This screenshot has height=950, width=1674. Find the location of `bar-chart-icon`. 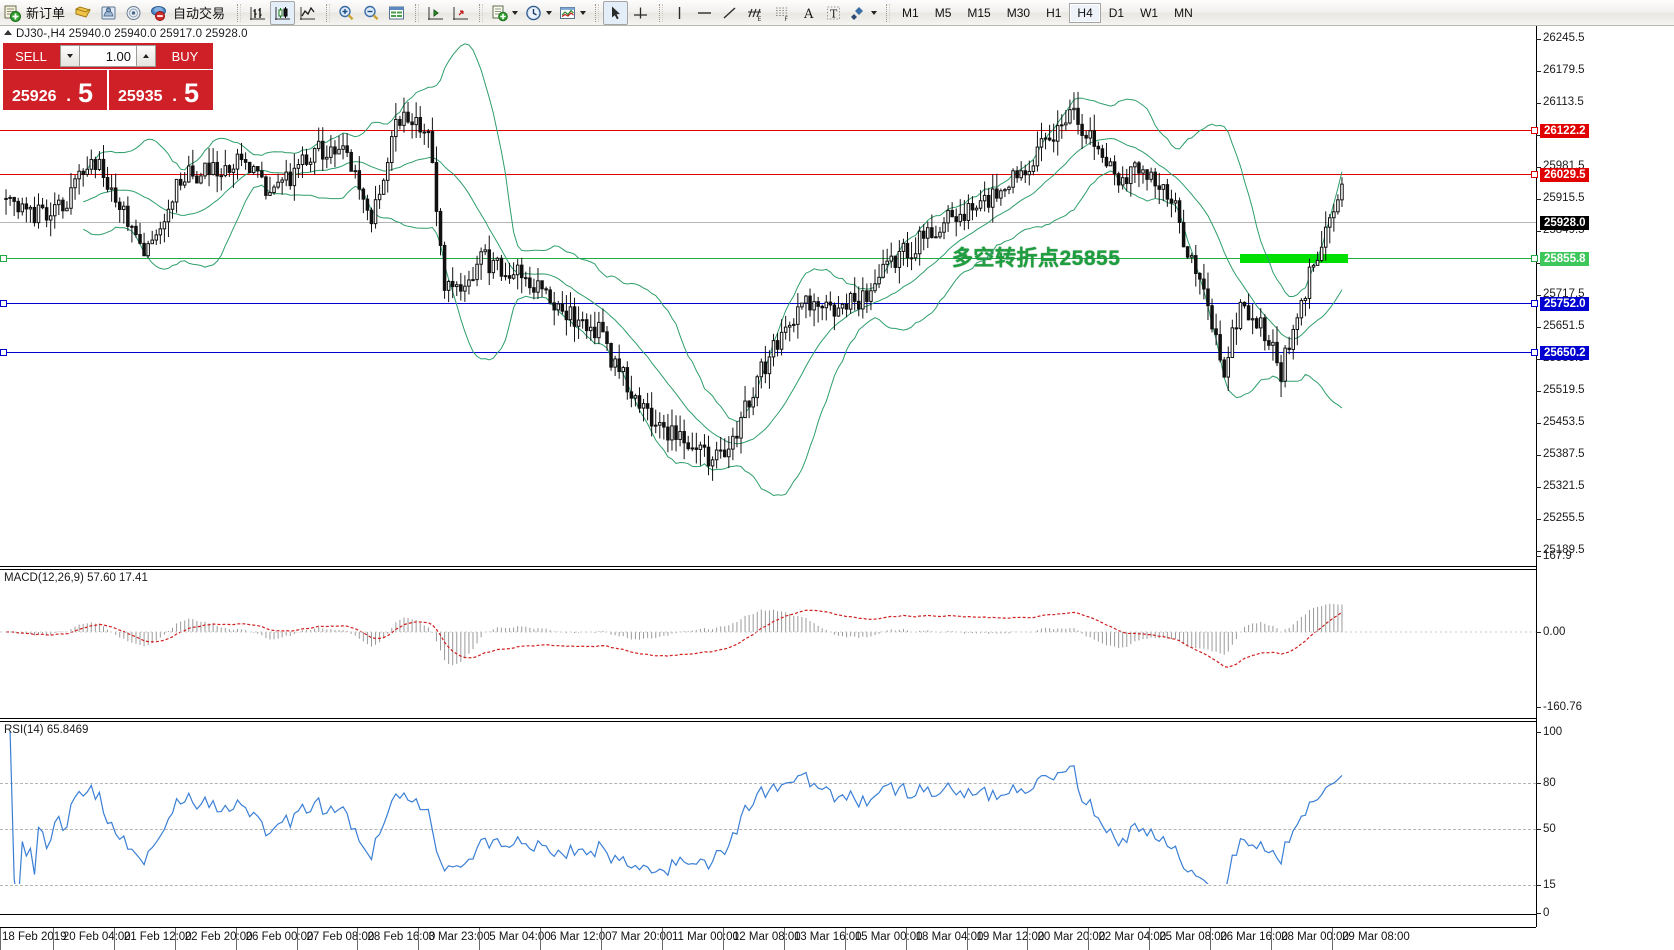

bar-chart-icon is located at coordinates (258, 13).